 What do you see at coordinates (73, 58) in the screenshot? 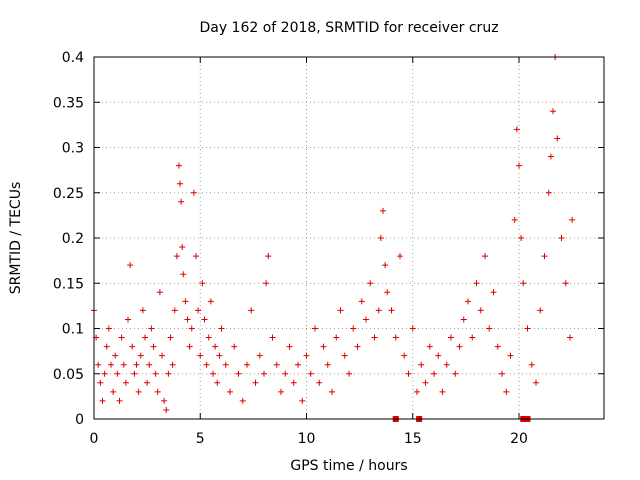
I see `y-tick-label: 0.4` at bounding box center [73, 58].